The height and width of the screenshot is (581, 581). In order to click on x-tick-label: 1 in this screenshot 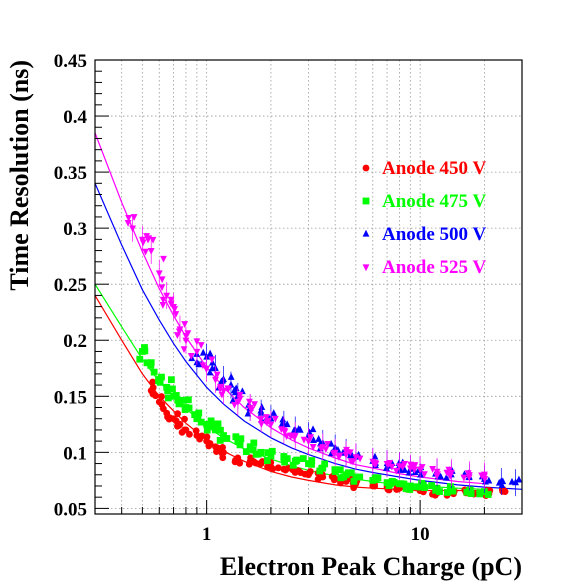, I will do `click(207, 534)`.